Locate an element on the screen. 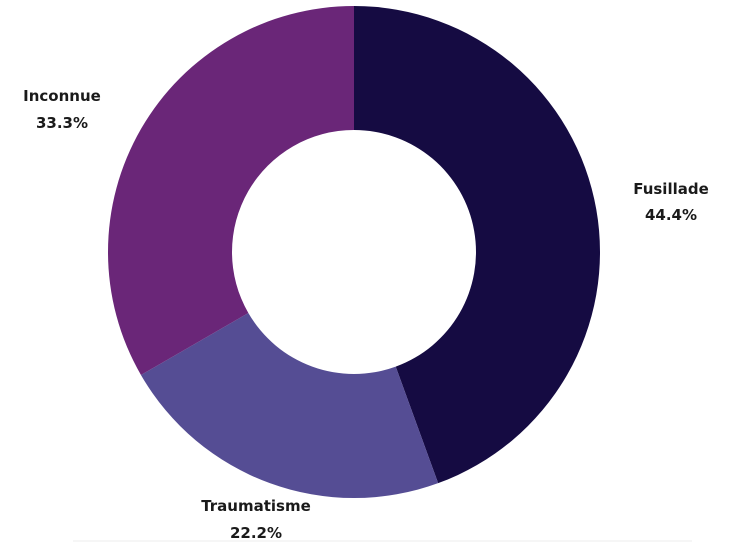  slice-traumatisme is located at coordinates (289, 405).